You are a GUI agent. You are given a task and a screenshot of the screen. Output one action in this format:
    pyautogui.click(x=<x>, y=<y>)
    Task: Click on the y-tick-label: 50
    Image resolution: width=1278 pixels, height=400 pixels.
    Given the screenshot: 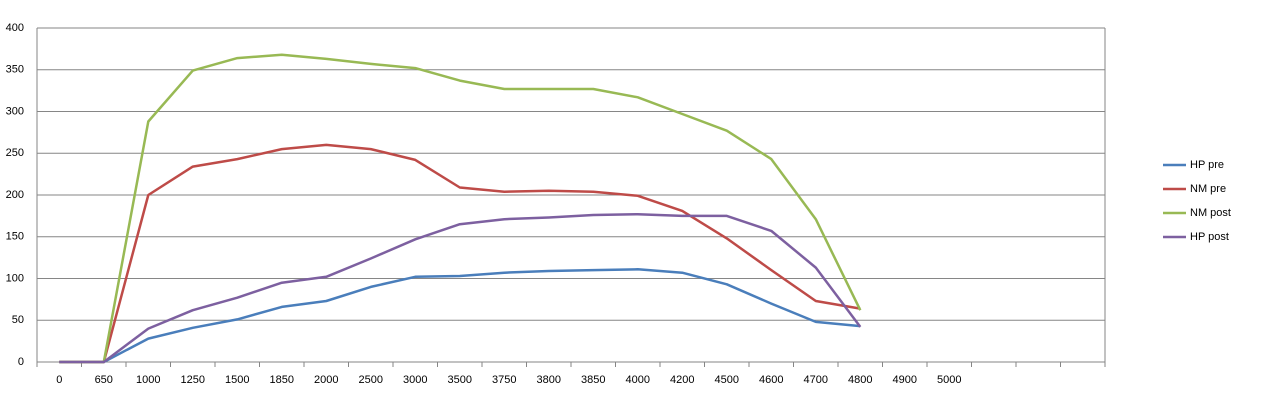 What is the action you would take?
    pyautogui.click(x=18, y=320)
    